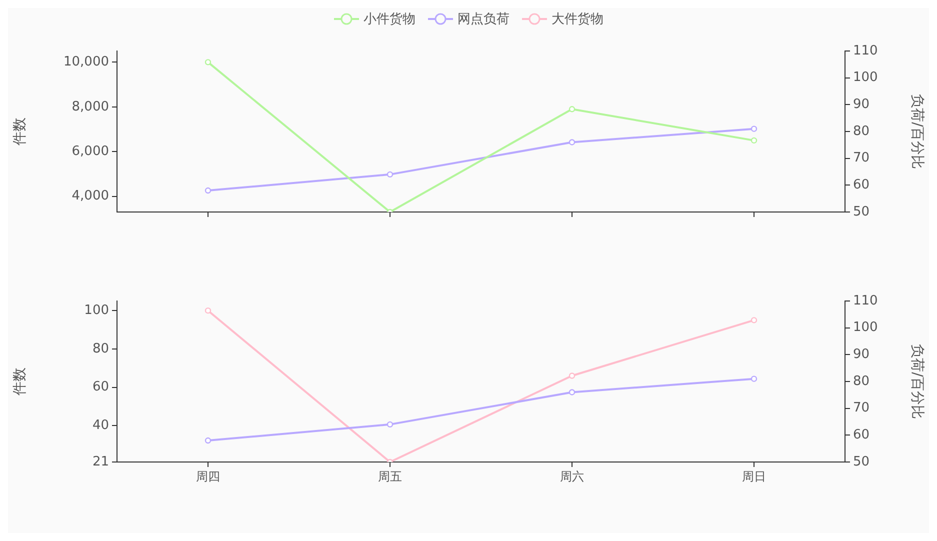 This screenshot has height=541, width=937. Describe the element at coordinates (572, 476) in the screenshot. I see `x-tick-label: 周六` at that location.